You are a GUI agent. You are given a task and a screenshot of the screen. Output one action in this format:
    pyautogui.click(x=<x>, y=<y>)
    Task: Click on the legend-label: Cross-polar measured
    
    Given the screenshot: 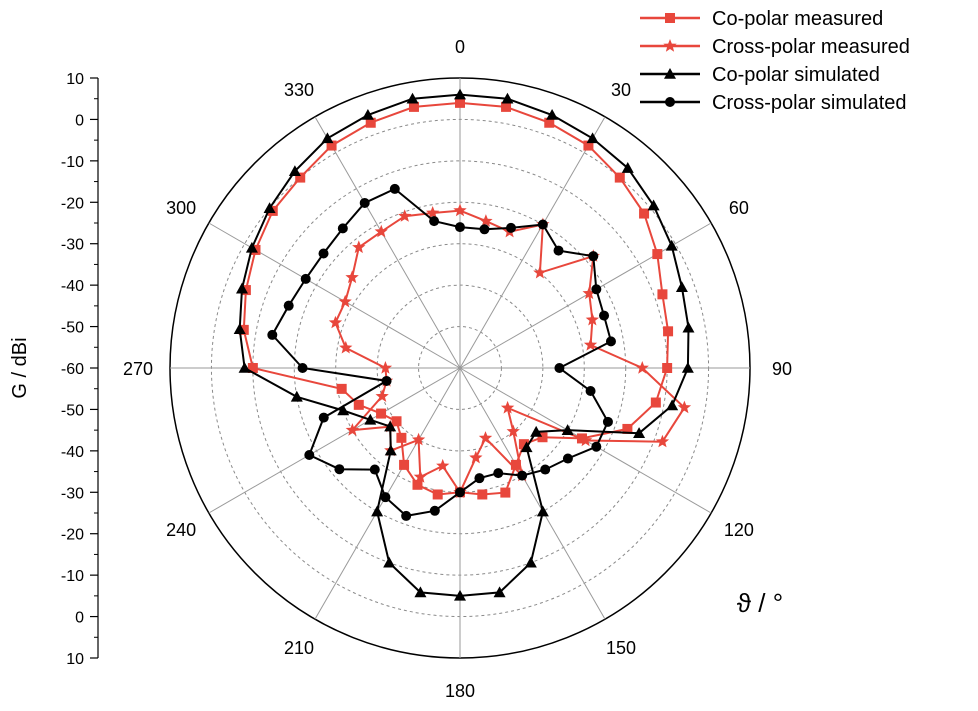 What is the action you would take?
    pyautogui.click(x=811, y=47)
    